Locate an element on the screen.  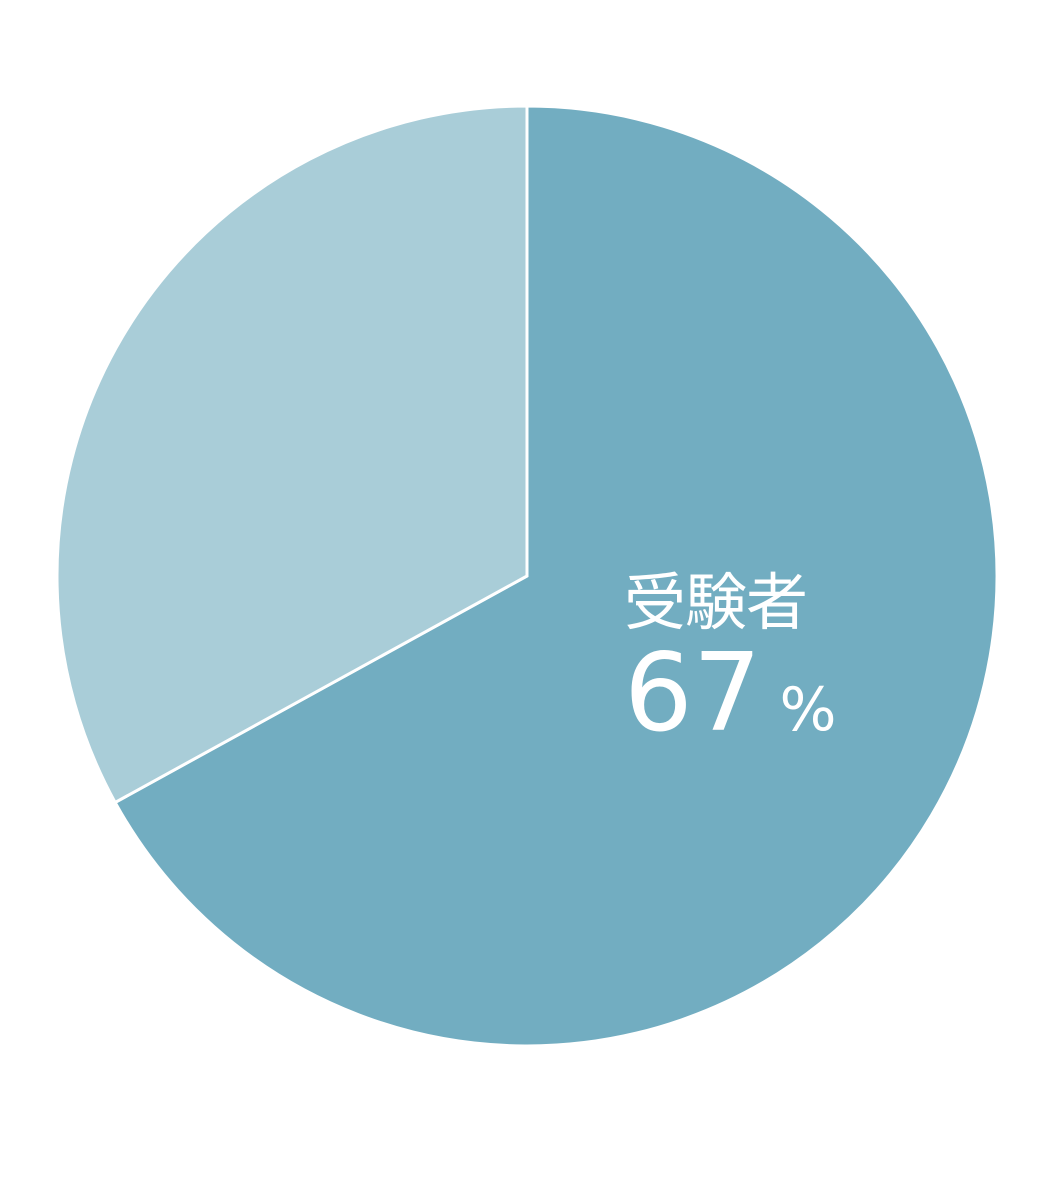
slice-value-label: 67% is located at coordinates (730, 694).